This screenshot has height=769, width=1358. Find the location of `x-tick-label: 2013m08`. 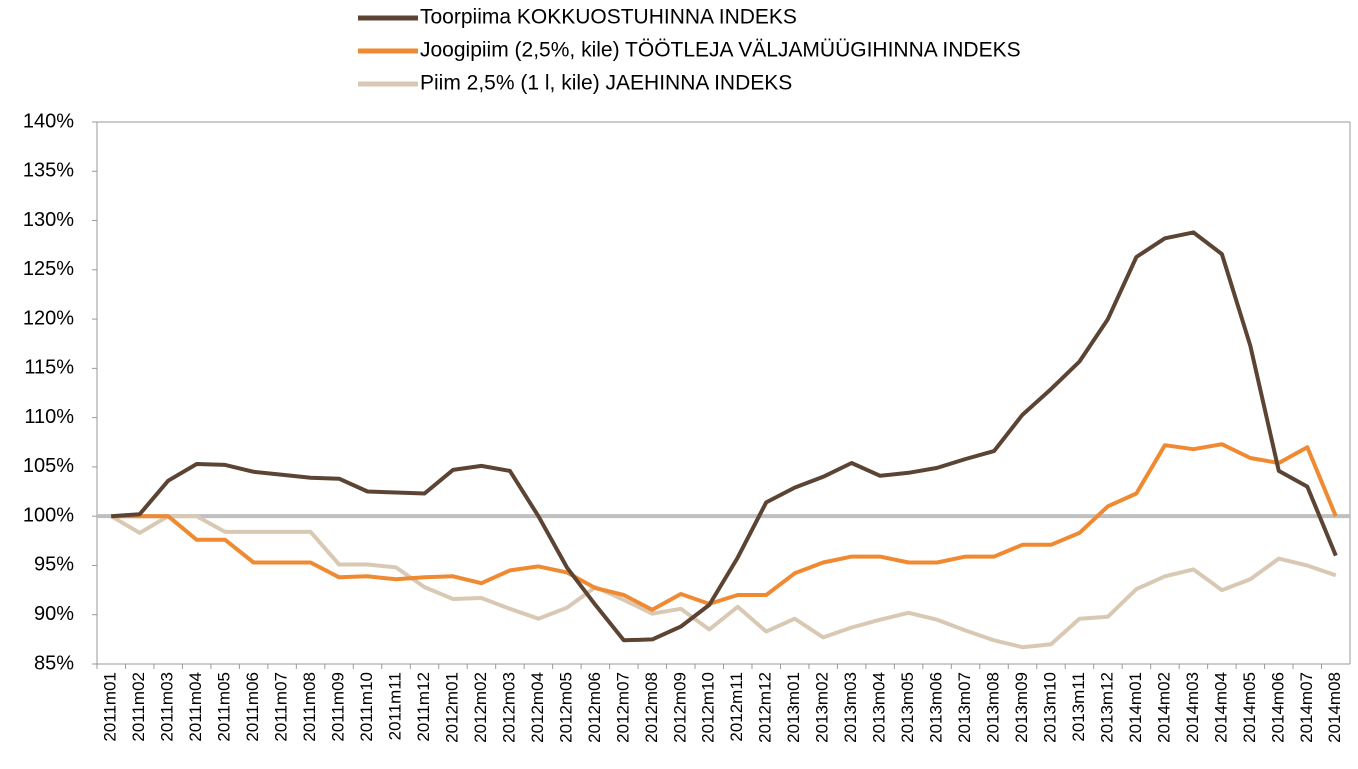

x-tick-label: 2013m08 is located at coordinates (993, 707).